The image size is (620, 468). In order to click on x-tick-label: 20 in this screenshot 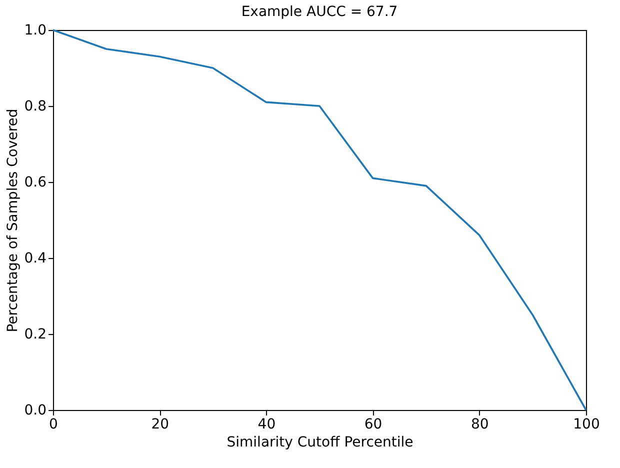, I will do `click(160, 424)`.